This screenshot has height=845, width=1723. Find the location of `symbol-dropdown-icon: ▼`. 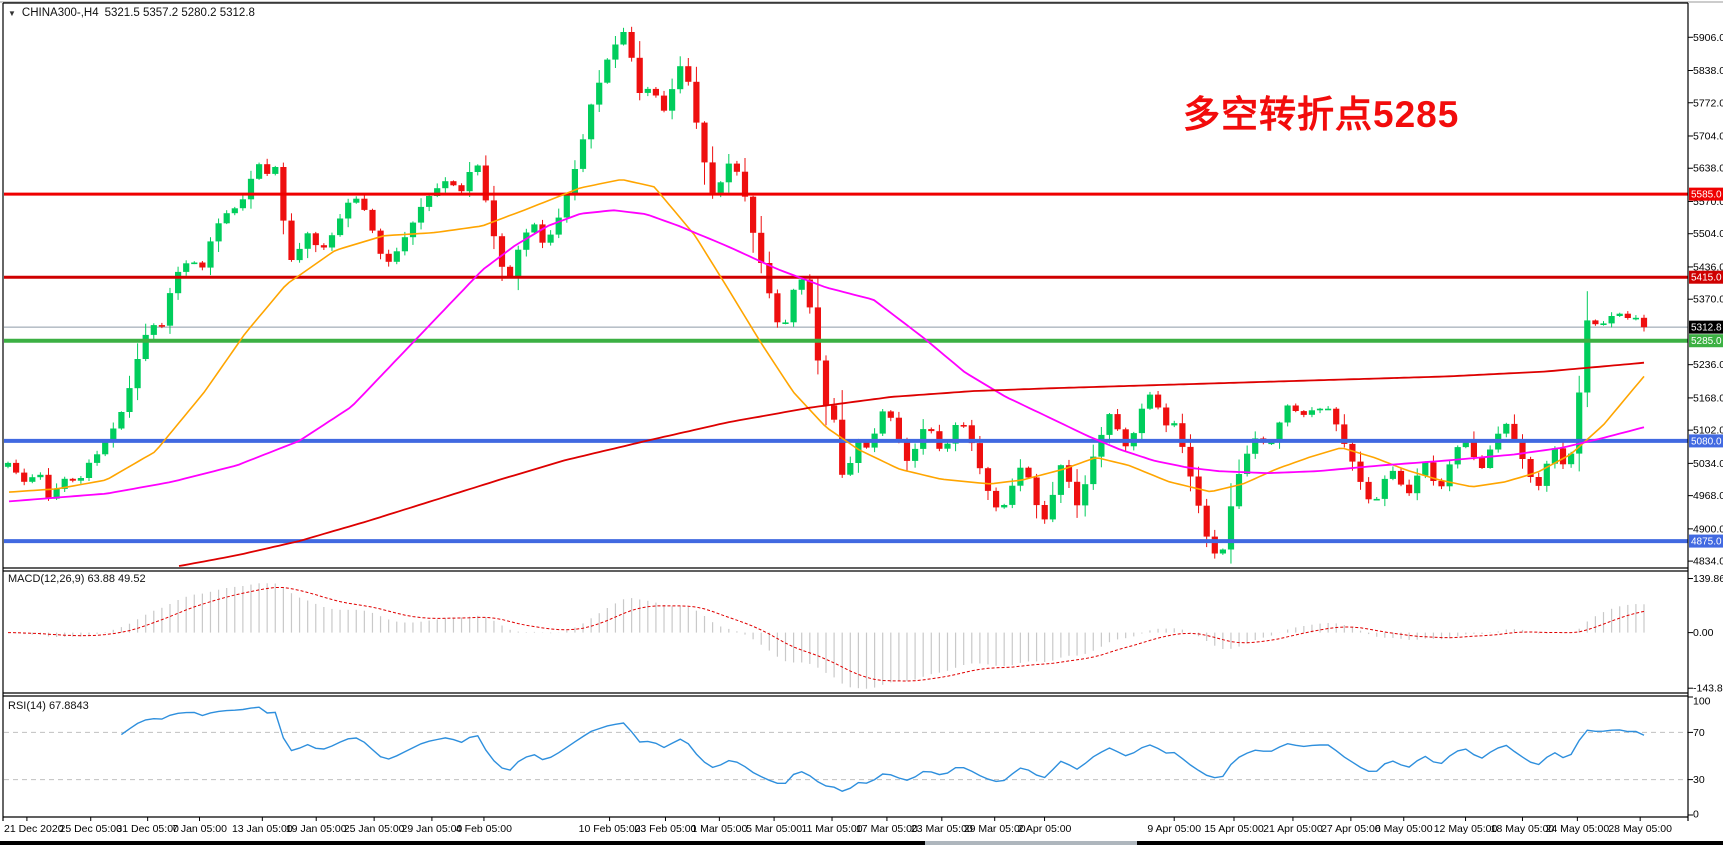

symbol-dropdown-icon: ▼ is located at coordinates (12, 13).